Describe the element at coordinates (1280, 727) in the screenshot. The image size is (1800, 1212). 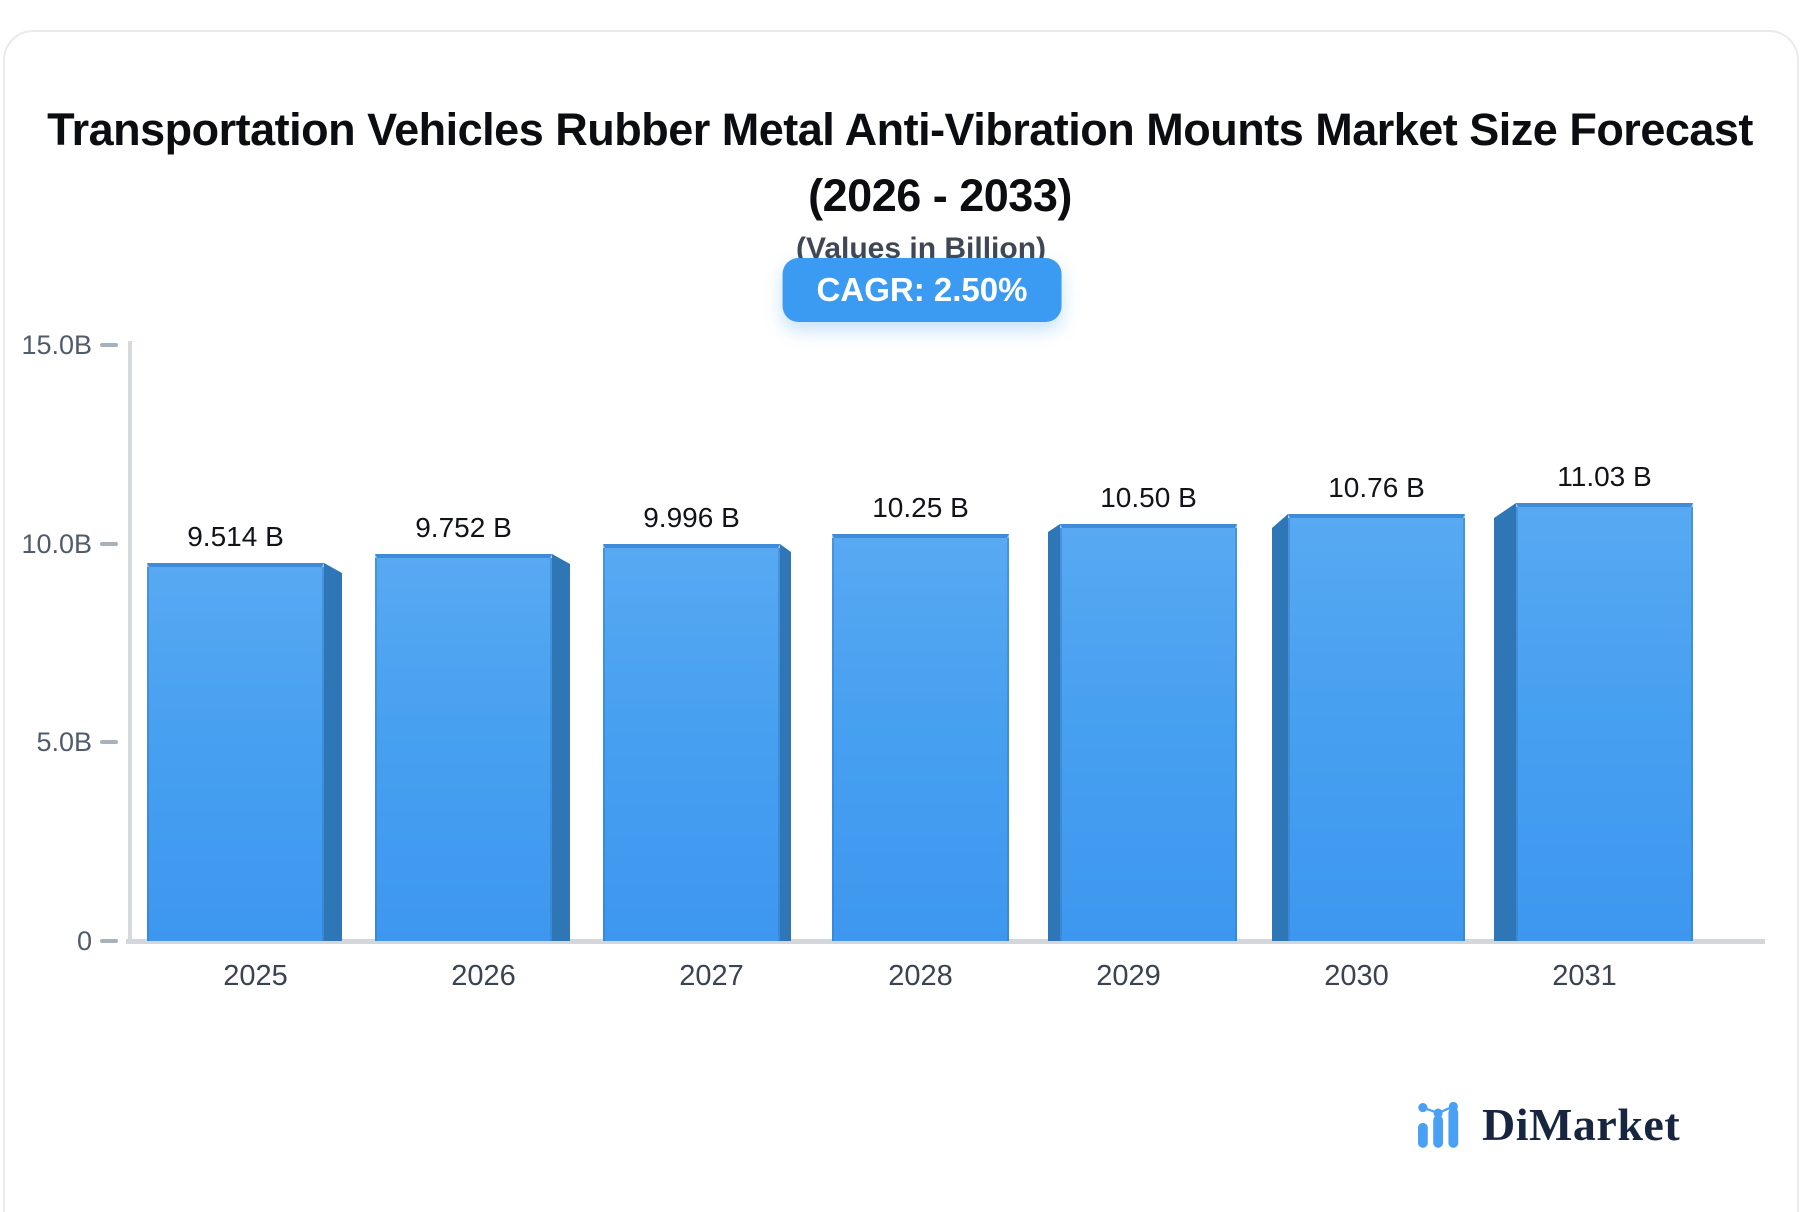
I see `bar-side-face-2030` at that location.